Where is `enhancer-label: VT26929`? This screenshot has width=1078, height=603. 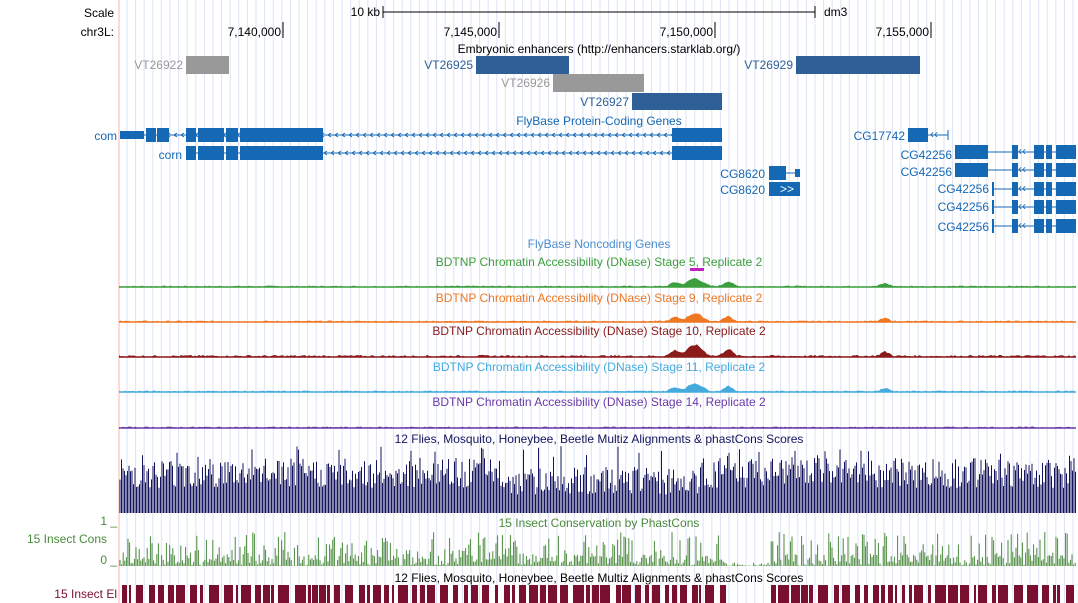 enhancer-label: VT26929 is located at coordinates (768, 65).